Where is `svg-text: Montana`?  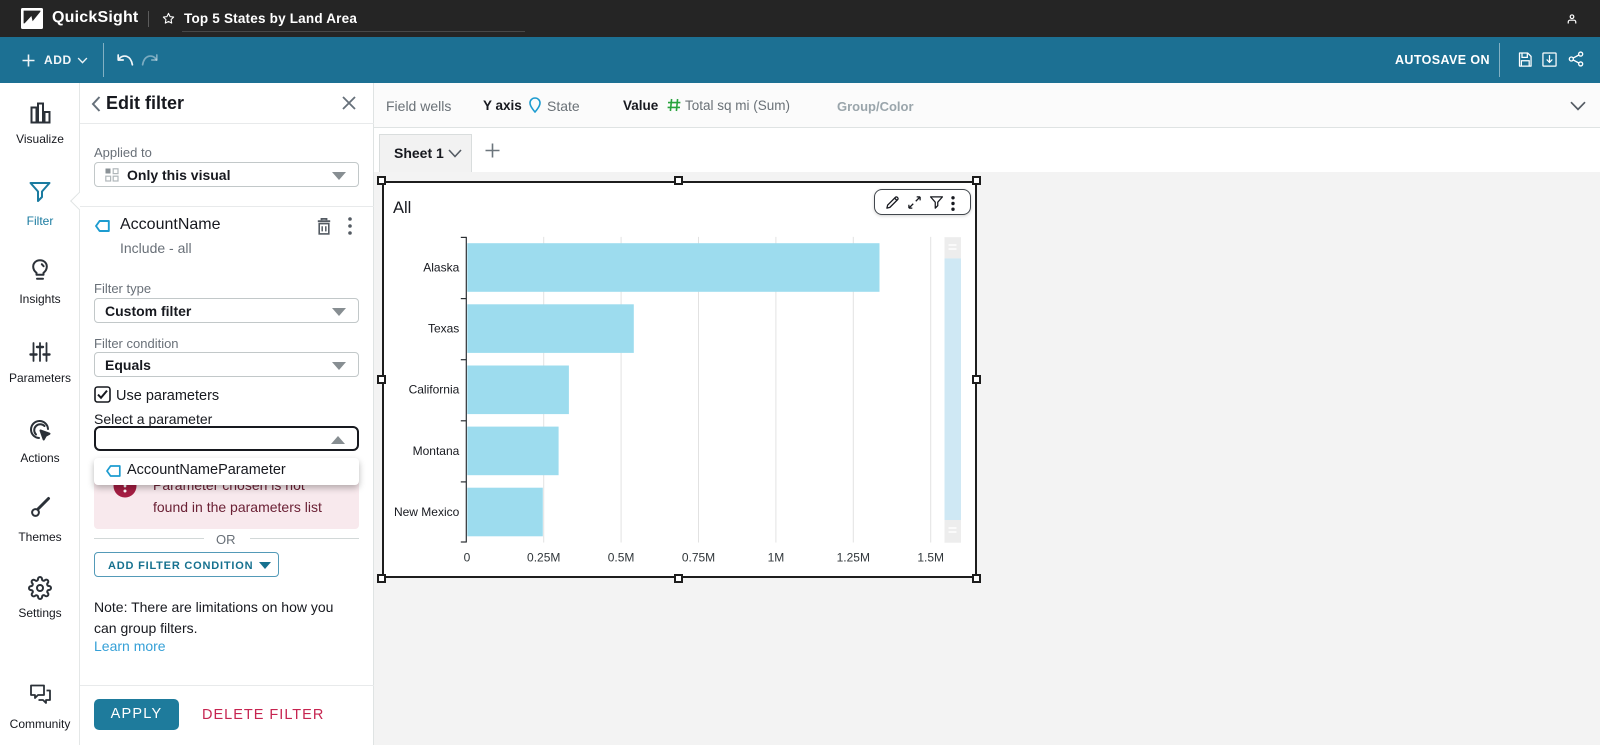
svg-text: Montana is located at coordinates (436, 451).